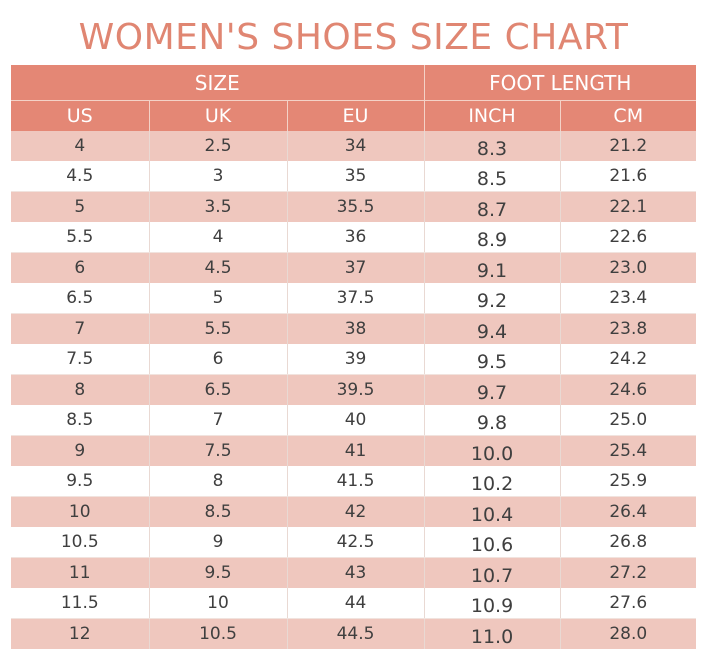  I want to click on cell-cm: 24.6, so click(628, 389).